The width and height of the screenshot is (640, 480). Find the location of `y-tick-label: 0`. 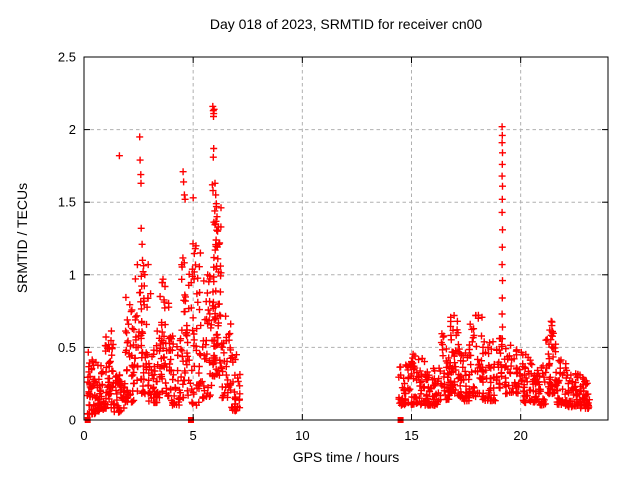

y-tick-label: 0 is located at coordinates (72, 420).